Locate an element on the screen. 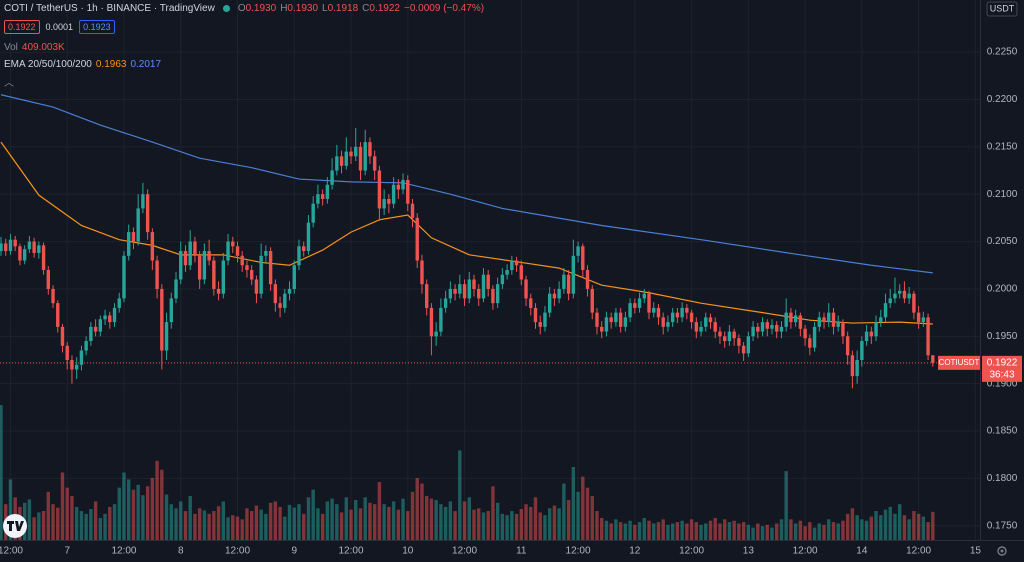 The height and width of the screenshot is (562, 1024). y-tick-label: 0.2100 is located at coordinates (1002, 194).